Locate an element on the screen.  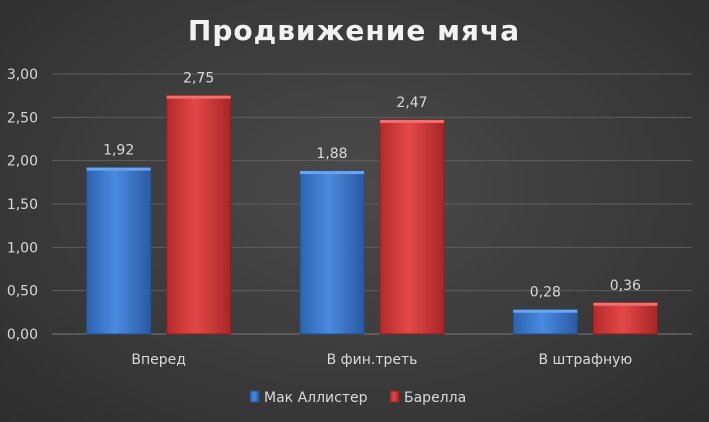
x-category-label: В штрафную is located at coordinates (585, 360).